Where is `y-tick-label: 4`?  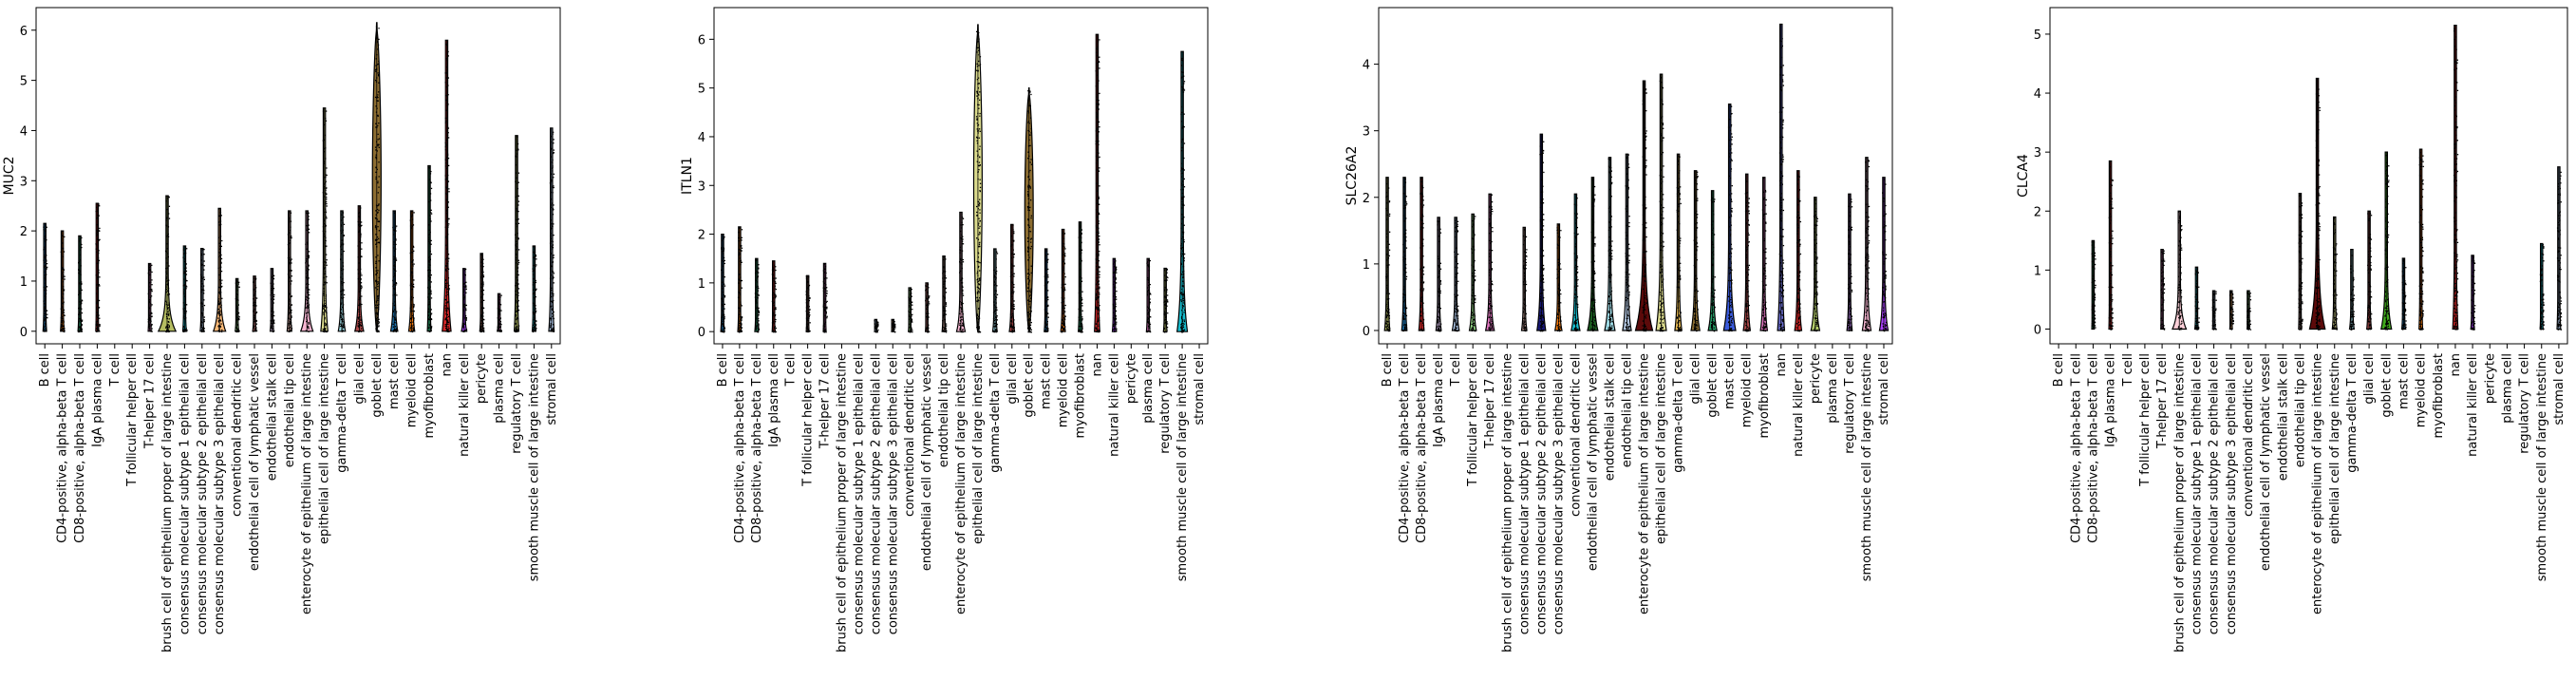
y-tick-label: 4 is located at coordinates (24, 131).